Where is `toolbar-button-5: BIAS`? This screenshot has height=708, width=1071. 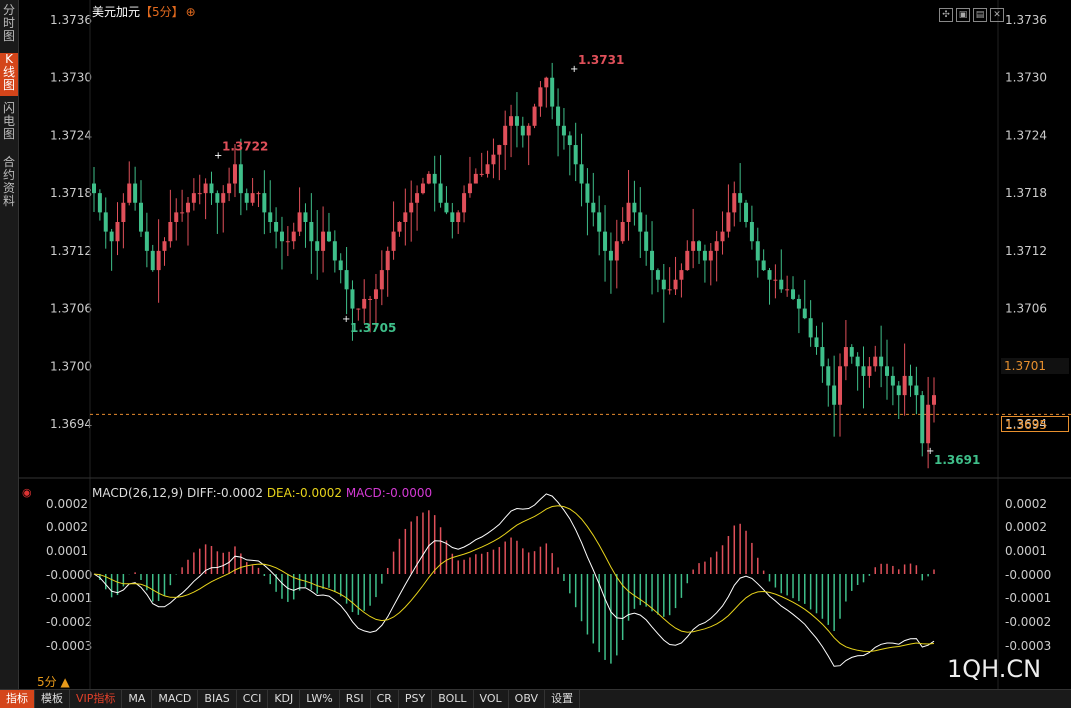 toolbar-button-5: BIAS is located at coordinates (217, 699).